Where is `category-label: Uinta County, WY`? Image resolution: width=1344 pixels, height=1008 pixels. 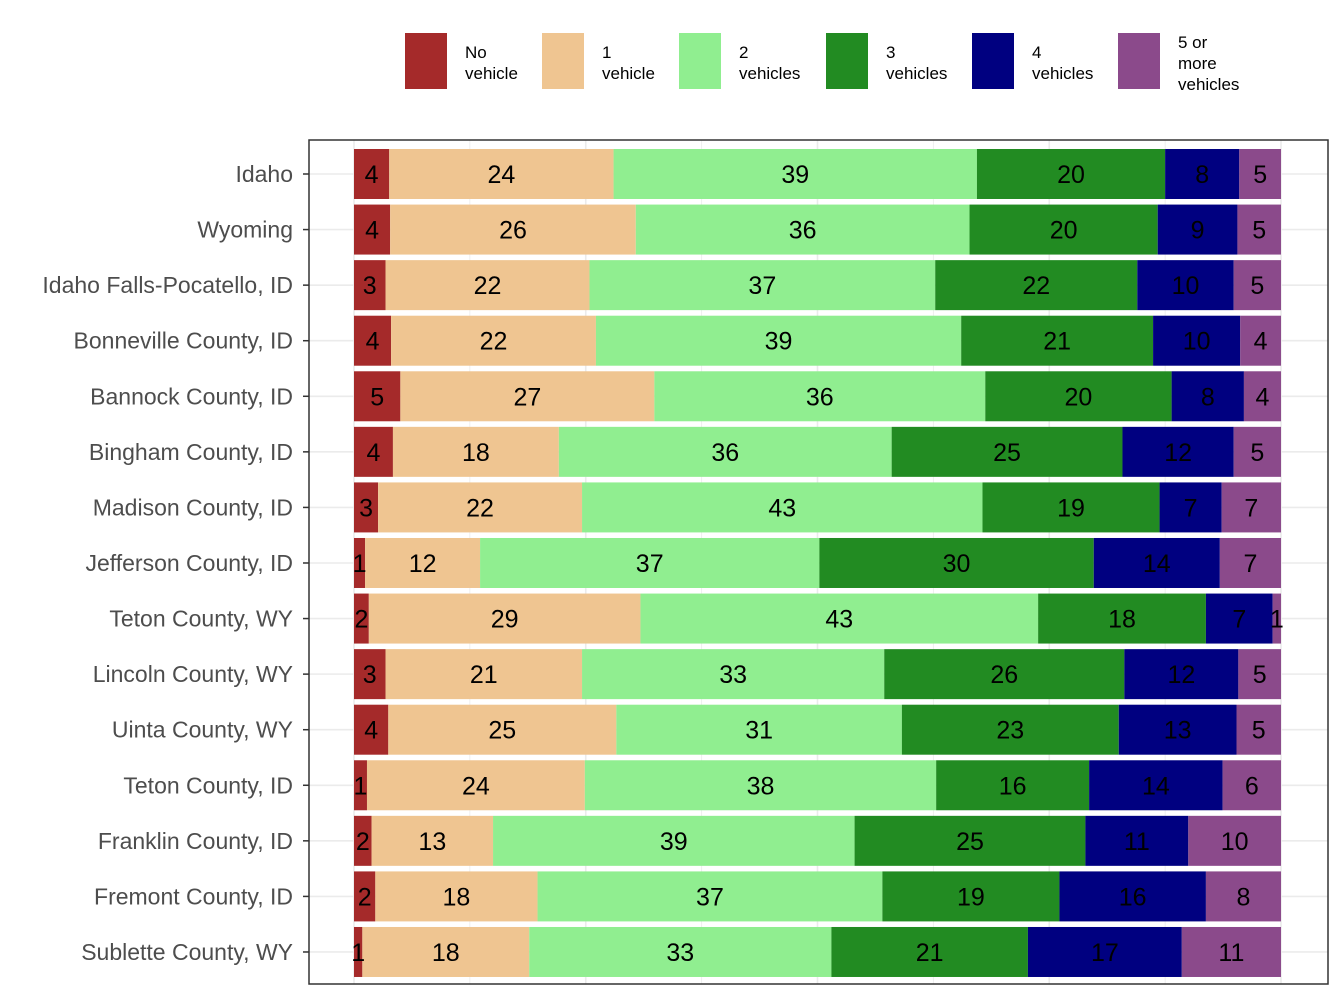
category-label: Uinta County, WY is located at coordinates (202, 730).